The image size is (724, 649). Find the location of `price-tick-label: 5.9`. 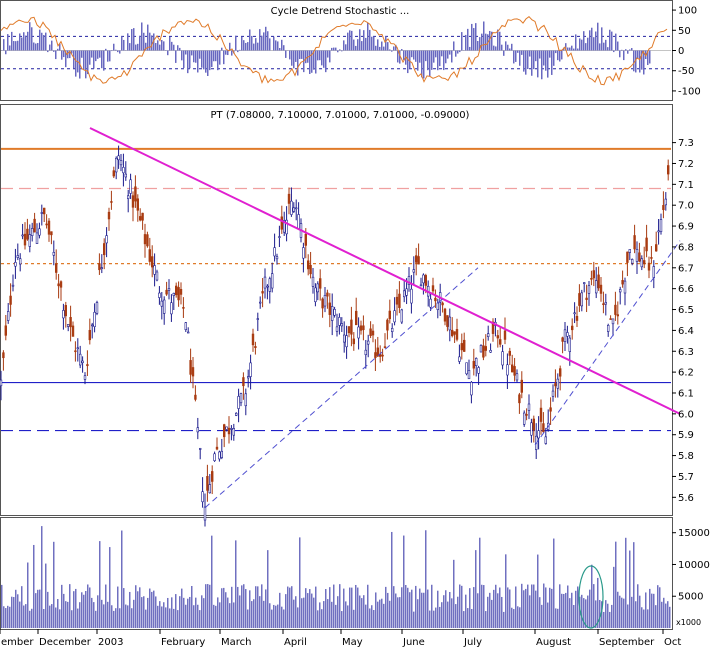

price-tick-label: 5.9 is located at coordinates (686, 435).